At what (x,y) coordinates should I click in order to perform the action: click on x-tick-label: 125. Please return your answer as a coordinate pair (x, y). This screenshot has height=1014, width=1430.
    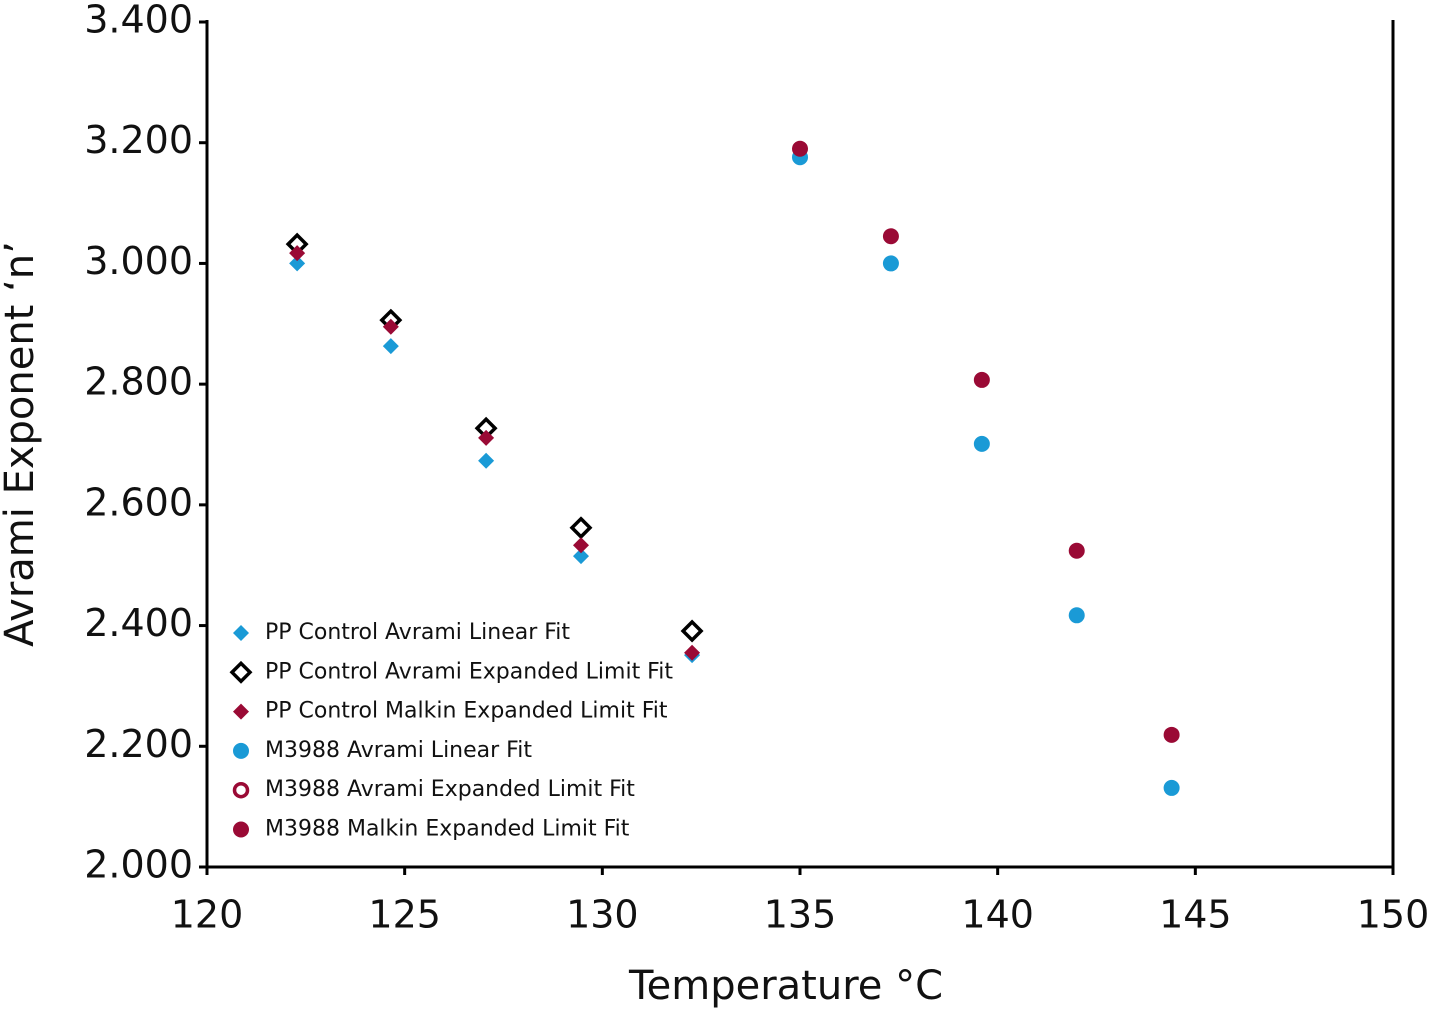
    Looking at the image, I should click on (404, 915).